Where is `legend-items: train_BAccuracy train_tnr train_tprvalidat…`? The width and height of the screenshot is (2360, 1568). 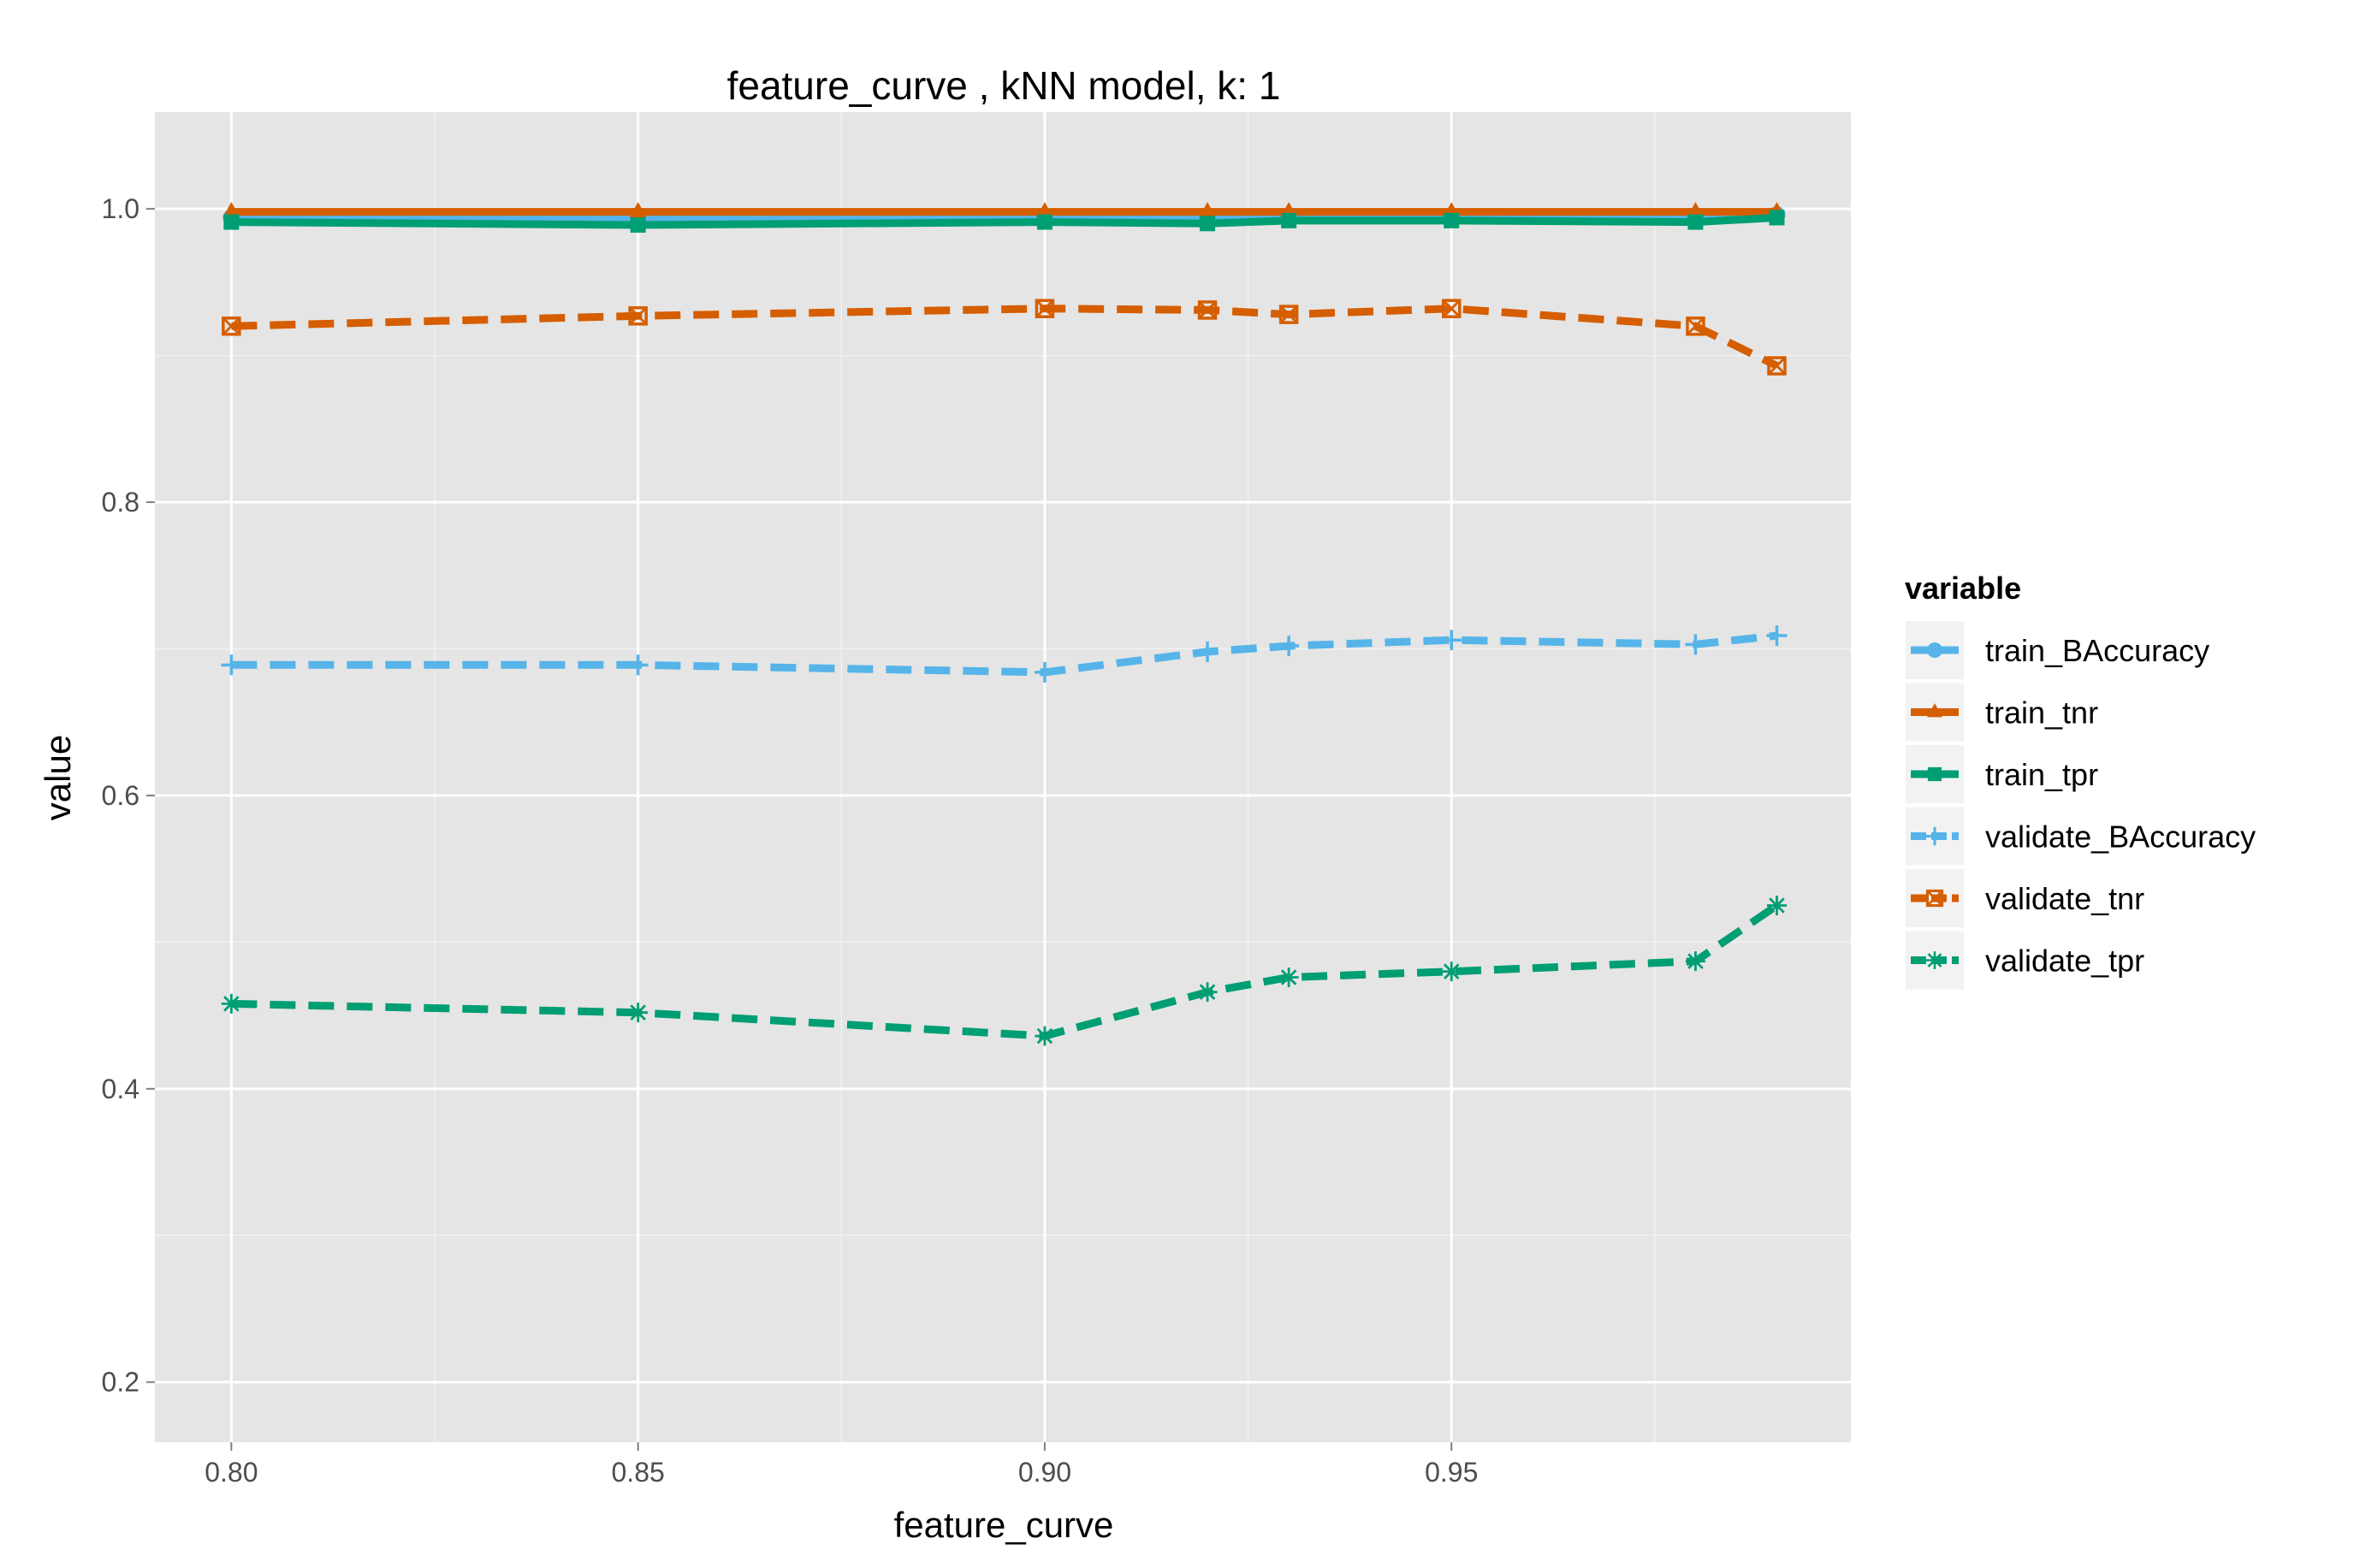
legend-items: train_BAccuracy train_tnr train_tprvalidat… is located at coordinates (2080, 805).